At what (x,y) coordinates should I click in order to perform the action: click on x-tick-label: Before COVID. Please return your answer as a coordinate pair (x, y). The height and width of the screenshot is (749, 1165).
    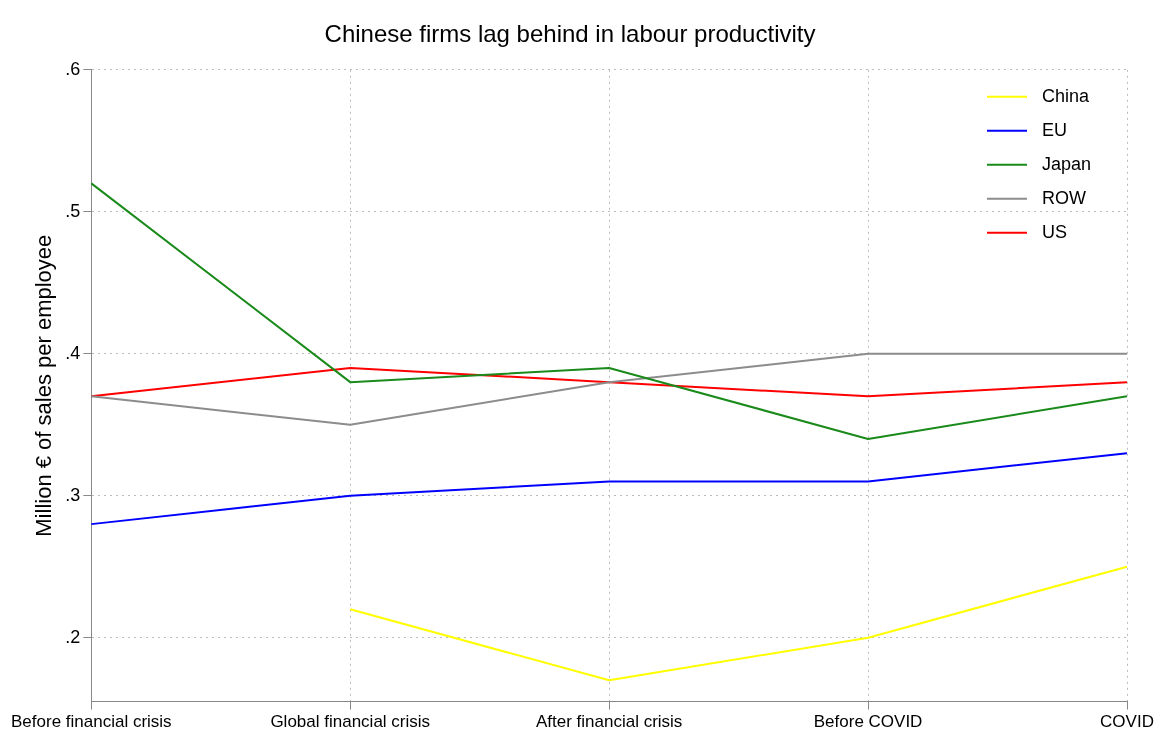
    Looking at the image, I should click on (868, 722).